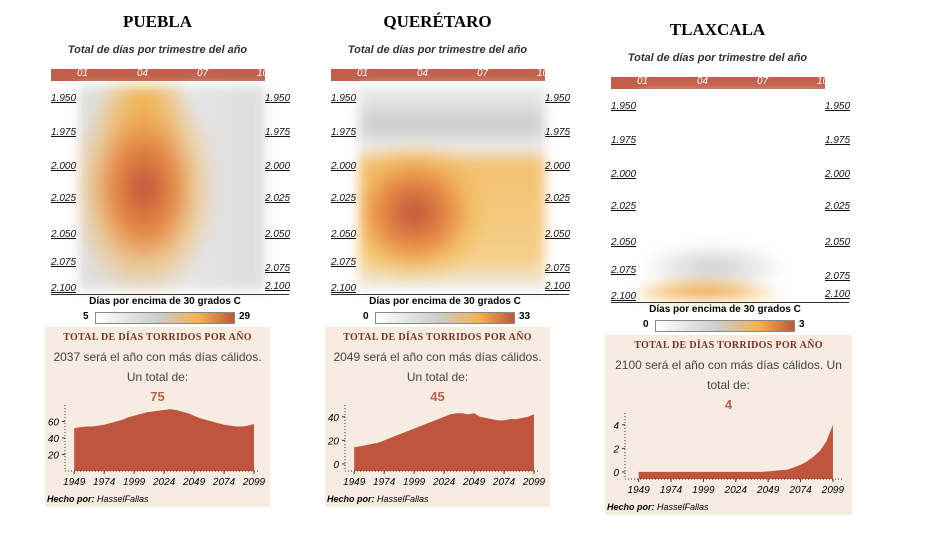 The width and height of the screenshot is (929, 538). I want to click on x-tick-label: 2049, so click(474, 482).